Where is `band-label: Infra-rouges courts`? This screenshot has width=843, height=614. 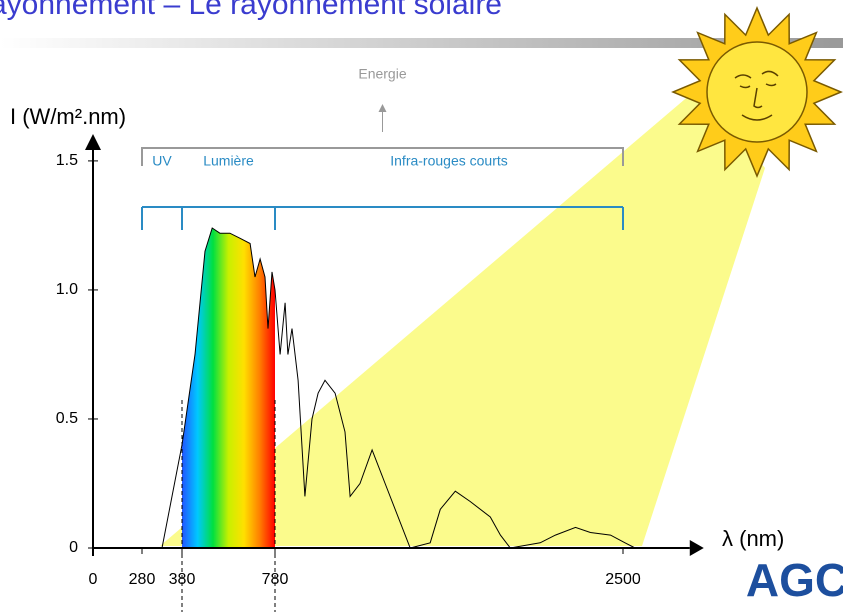
band-label: Infra-rouges courts is located at coordinates (449, 161).